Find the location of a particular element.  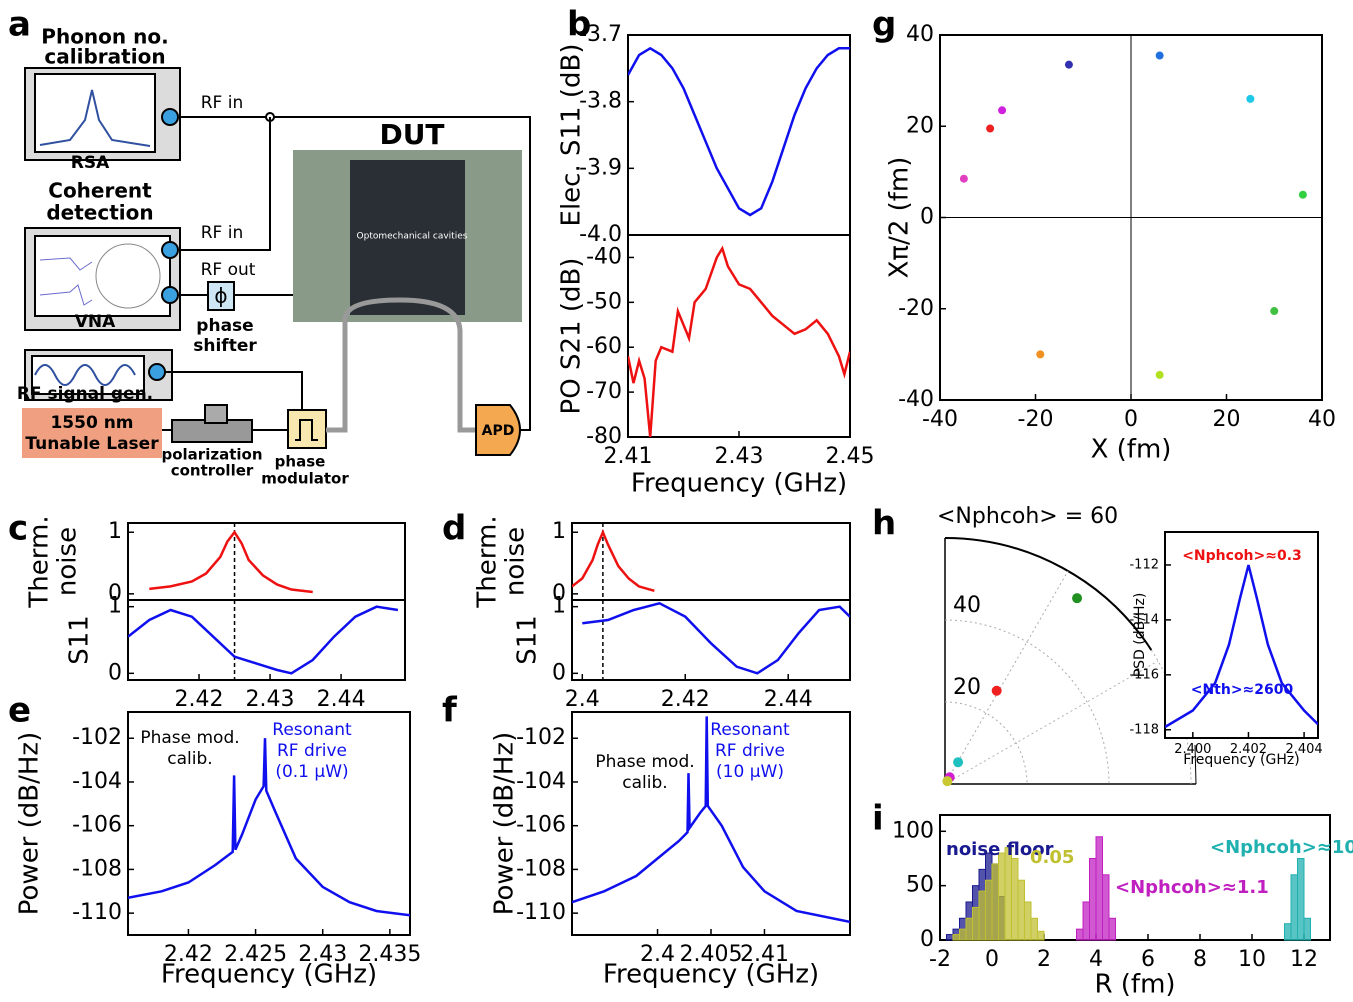

y-tick-label: -40 is located at coordinates (604, 256).